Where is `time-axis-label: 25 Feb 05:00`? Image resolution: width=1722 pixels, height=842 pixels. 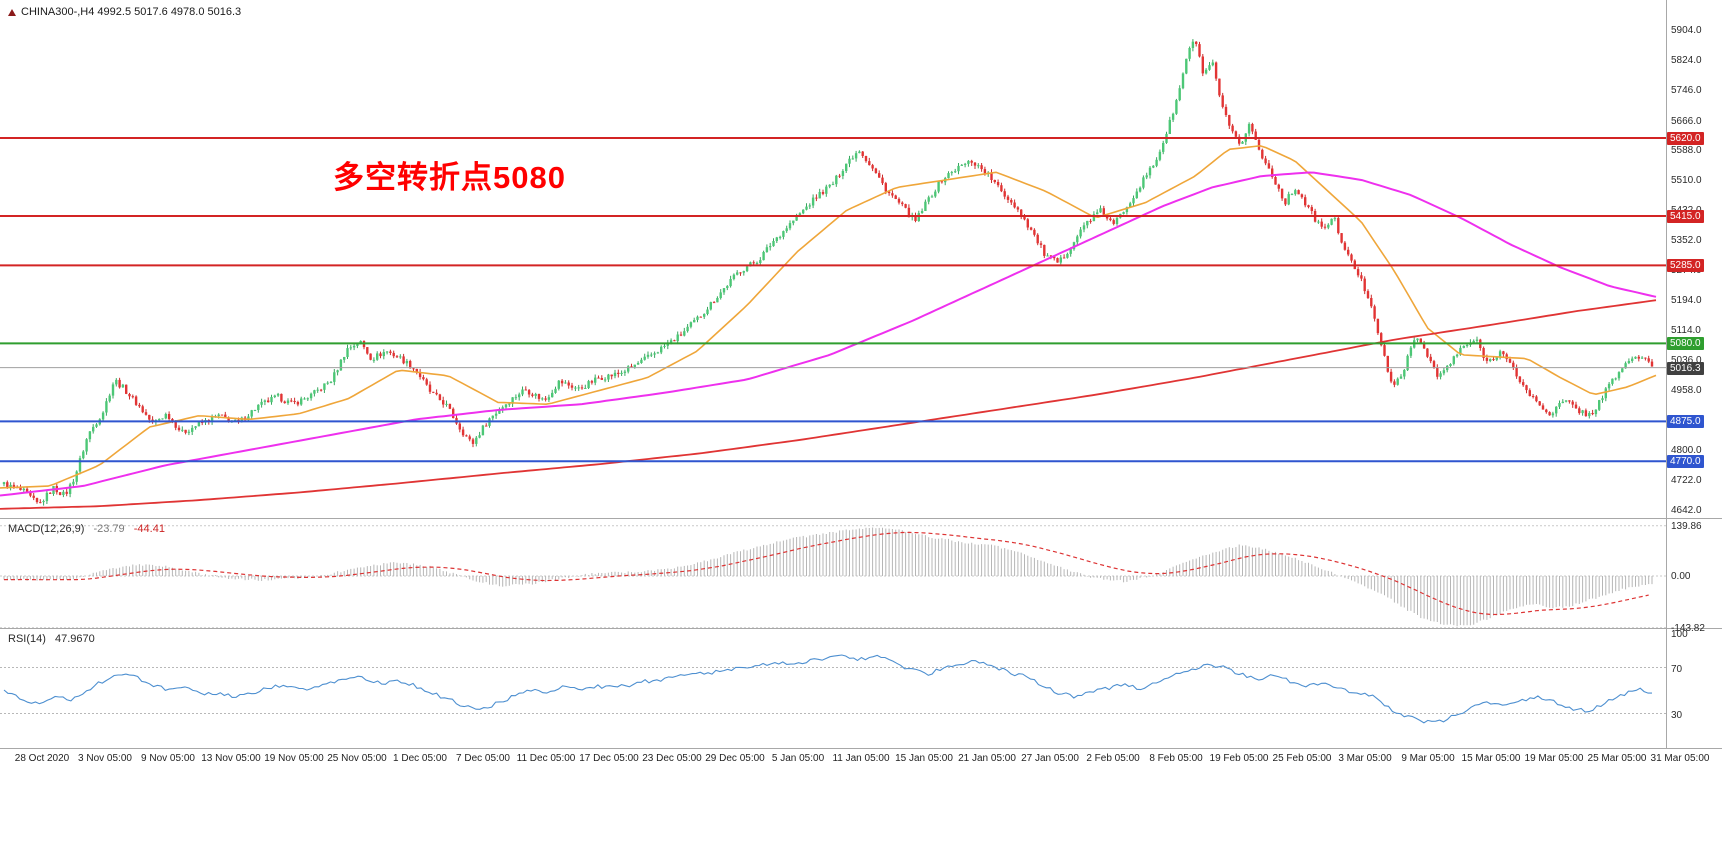
time-axis-label: 25 Feb 05:00 is located at coordinates (1302, 758).